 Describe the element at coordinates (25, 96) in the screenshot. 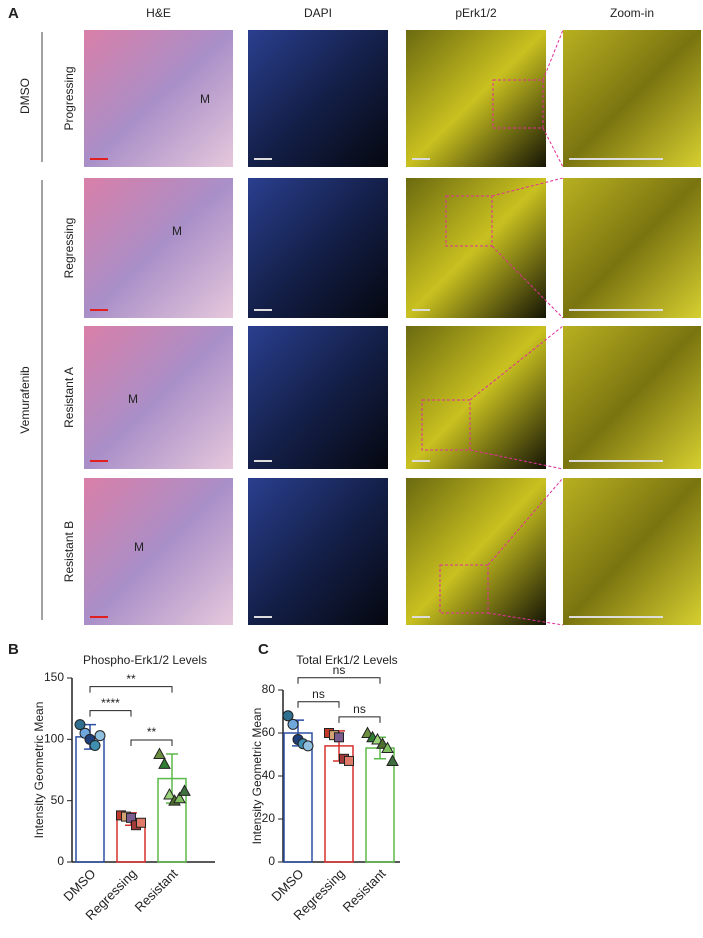

I see `group-label: DMSO` at that location.